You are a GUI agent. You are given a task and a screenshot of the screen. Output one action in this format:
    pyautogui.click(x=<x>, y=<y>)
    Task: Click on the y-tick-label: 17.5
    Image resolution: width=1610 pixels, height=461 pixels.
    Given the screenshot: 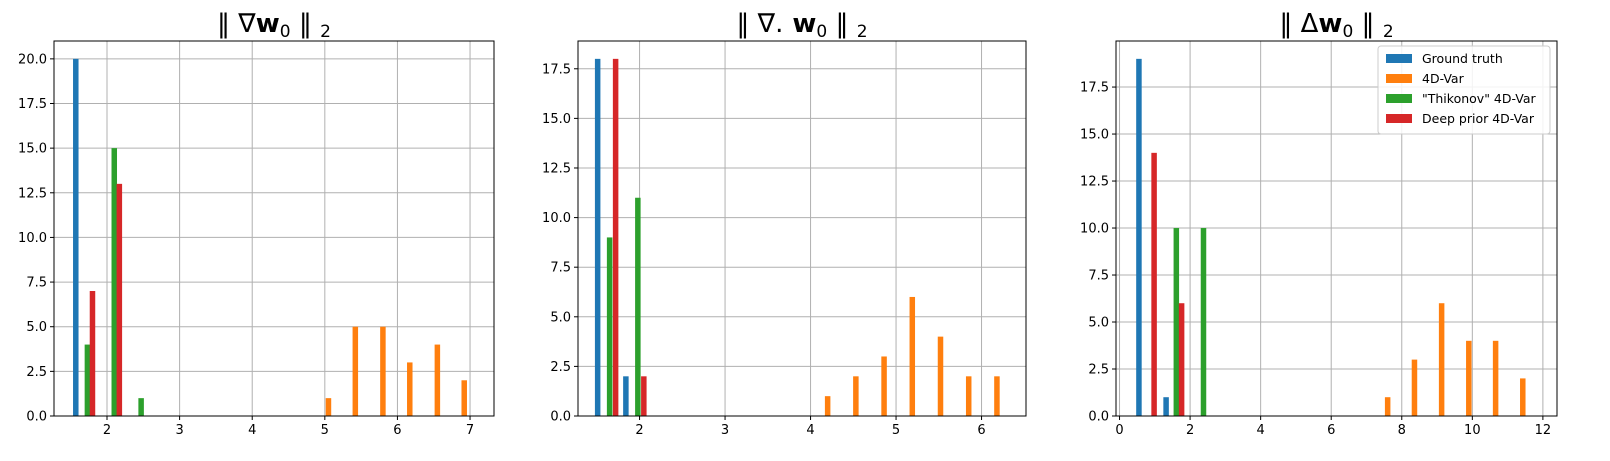 What is the action you would take?
    pyautogui.click(x=32, y=104)
    